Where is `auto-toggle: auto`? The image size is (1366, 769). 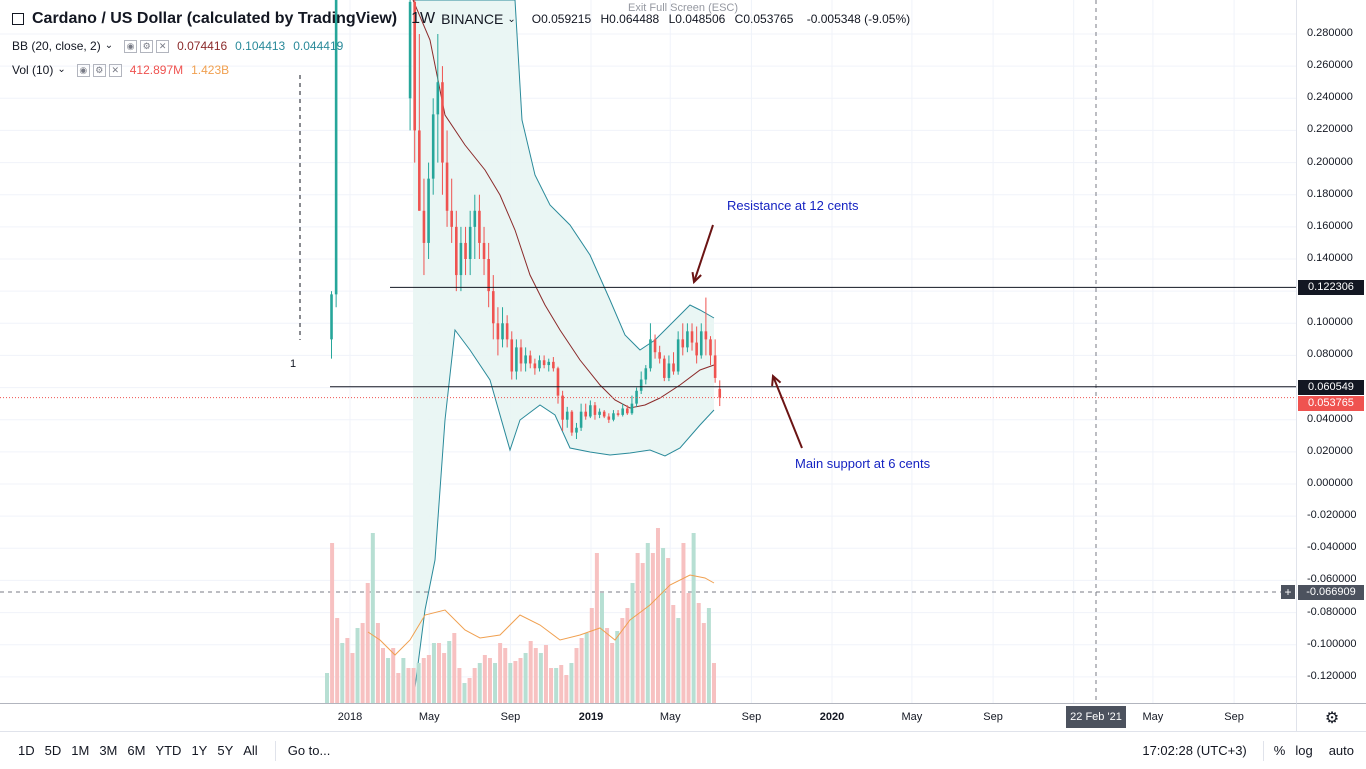
auto-toggle: auto is located at coordinates (1341, 750).